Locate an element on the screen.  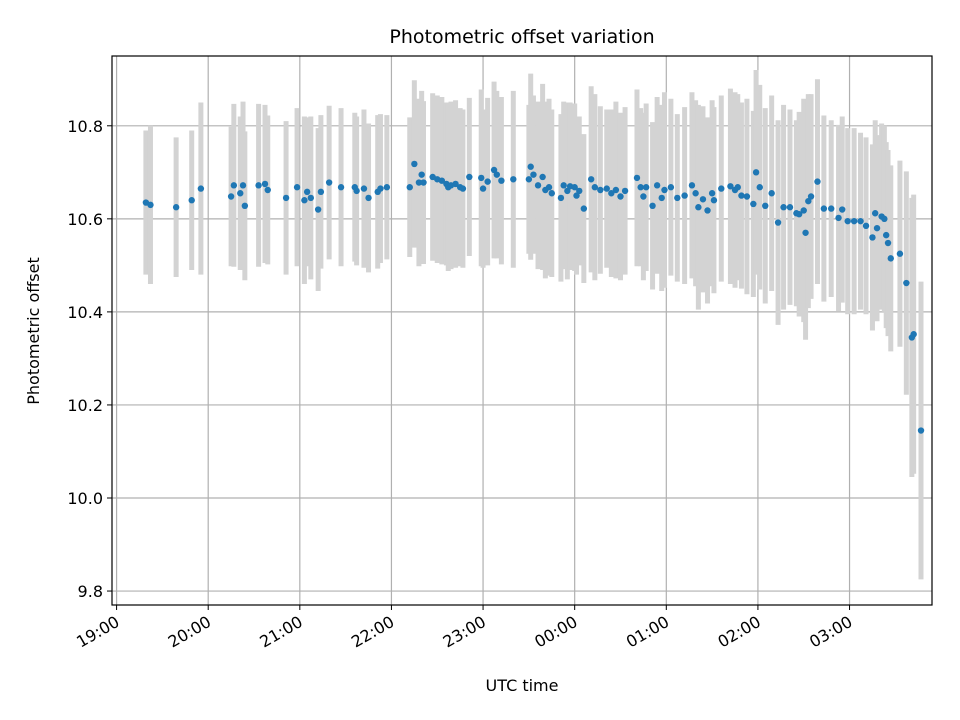
y-tick-label: 10.0 is located at coordinates (85, 498).